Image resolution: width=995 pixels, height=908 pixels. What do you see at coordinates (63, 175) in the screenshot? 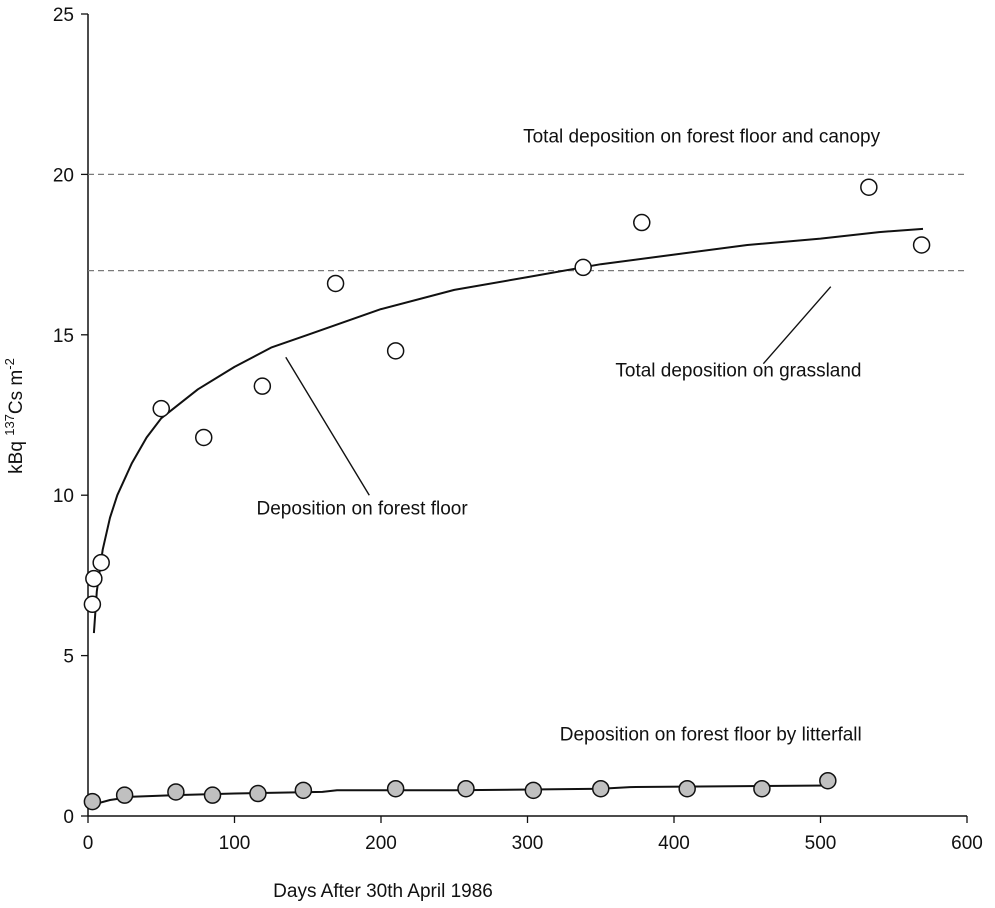
I see `y-tick-label: 20` at bounding box center [63, 175].